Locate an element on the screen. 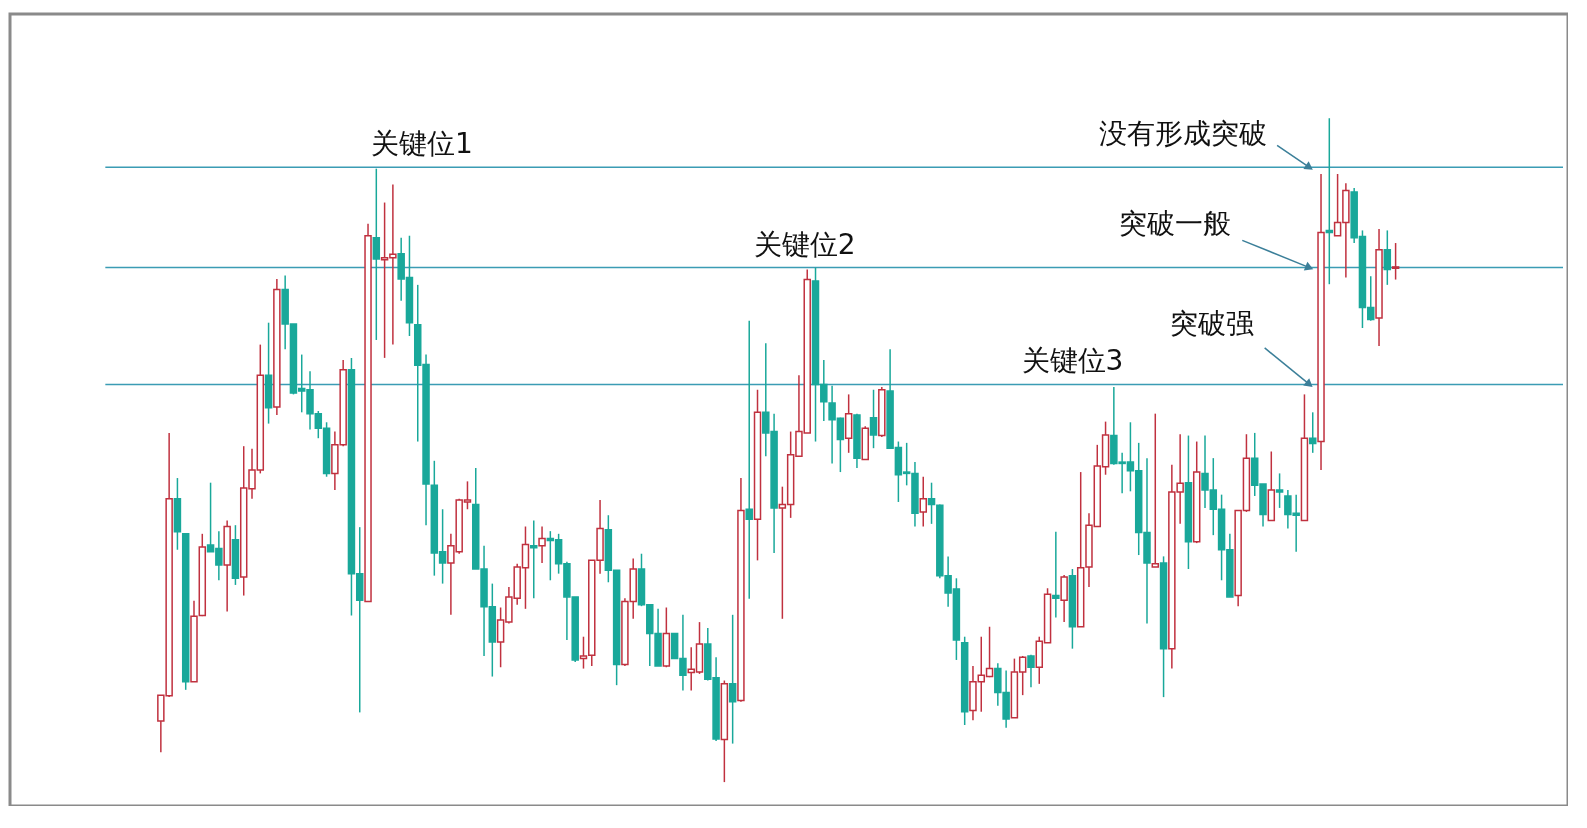  annotation: 没有形成突破 is located at coordinates (1182, 134).